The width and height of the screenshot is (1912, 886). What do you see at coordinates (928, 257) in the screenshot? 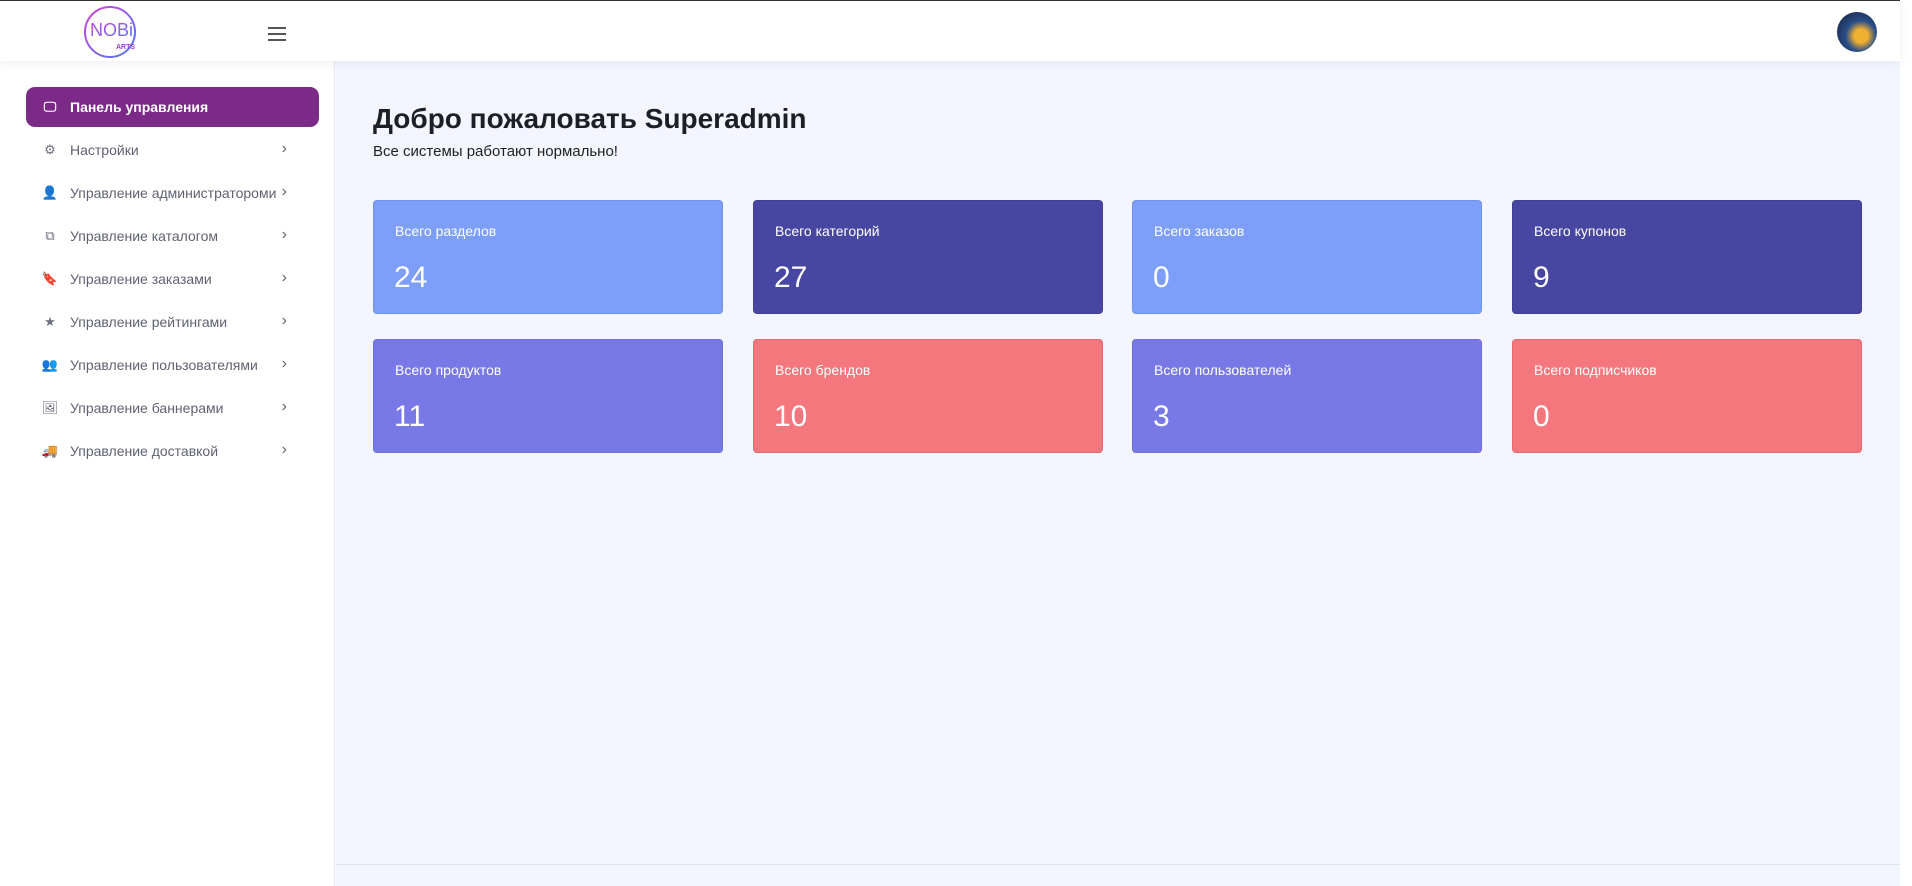
I see `stat-card: Всего категорий 27` at bounding box center [928, 257].